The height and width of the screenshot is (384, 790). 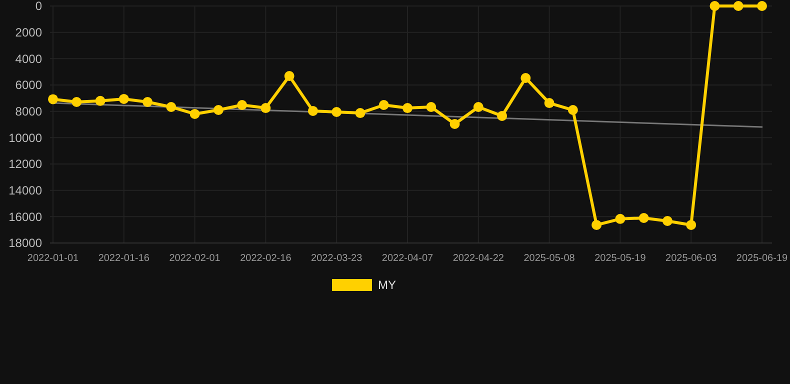 I want to click on y-tick-label: 16000, so click(x=25, y=217).